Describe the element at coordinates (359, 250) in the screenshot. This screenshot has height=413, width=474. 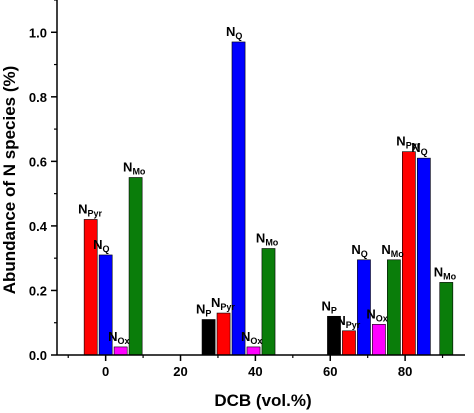
I see `bar-label-n-q-g2: NQ` at that location.